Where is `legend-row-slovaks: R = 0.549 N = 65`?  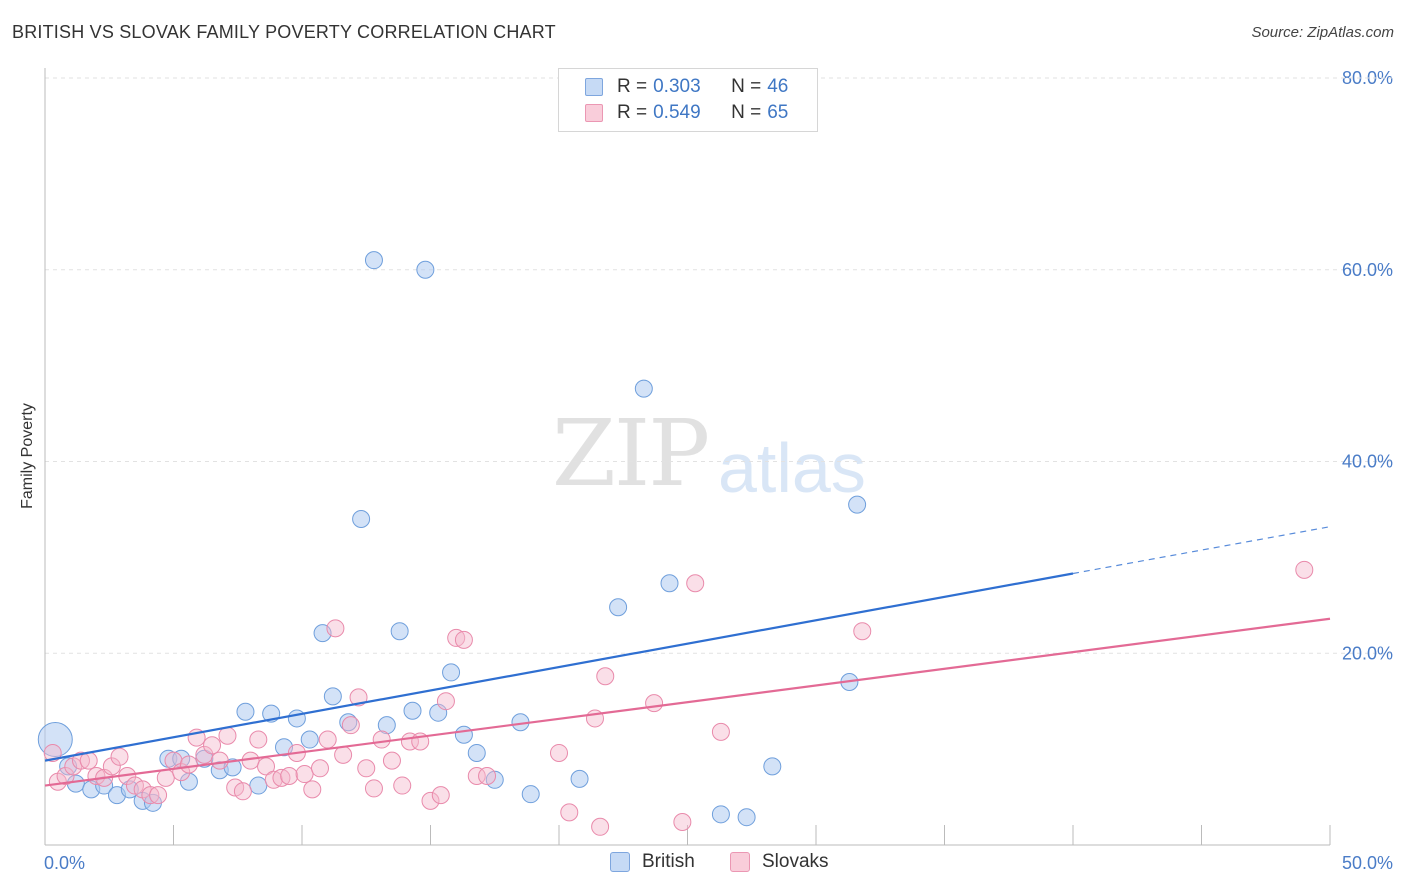
legend-row-slovaks: R = 0.549 N = 65 is located at coordinates (686, 113).